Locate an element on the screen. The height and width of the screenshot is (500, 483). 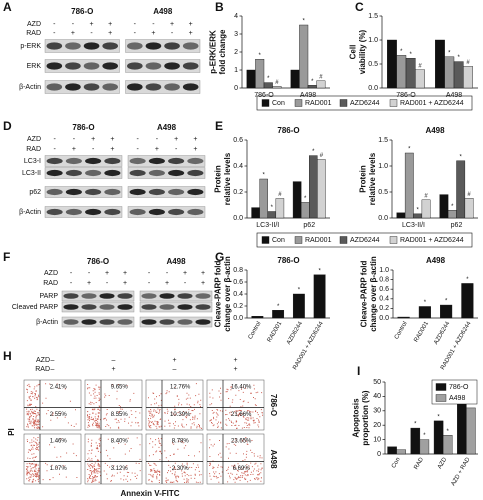
x-tick-label: AZD is located at coordinates (443, 463).